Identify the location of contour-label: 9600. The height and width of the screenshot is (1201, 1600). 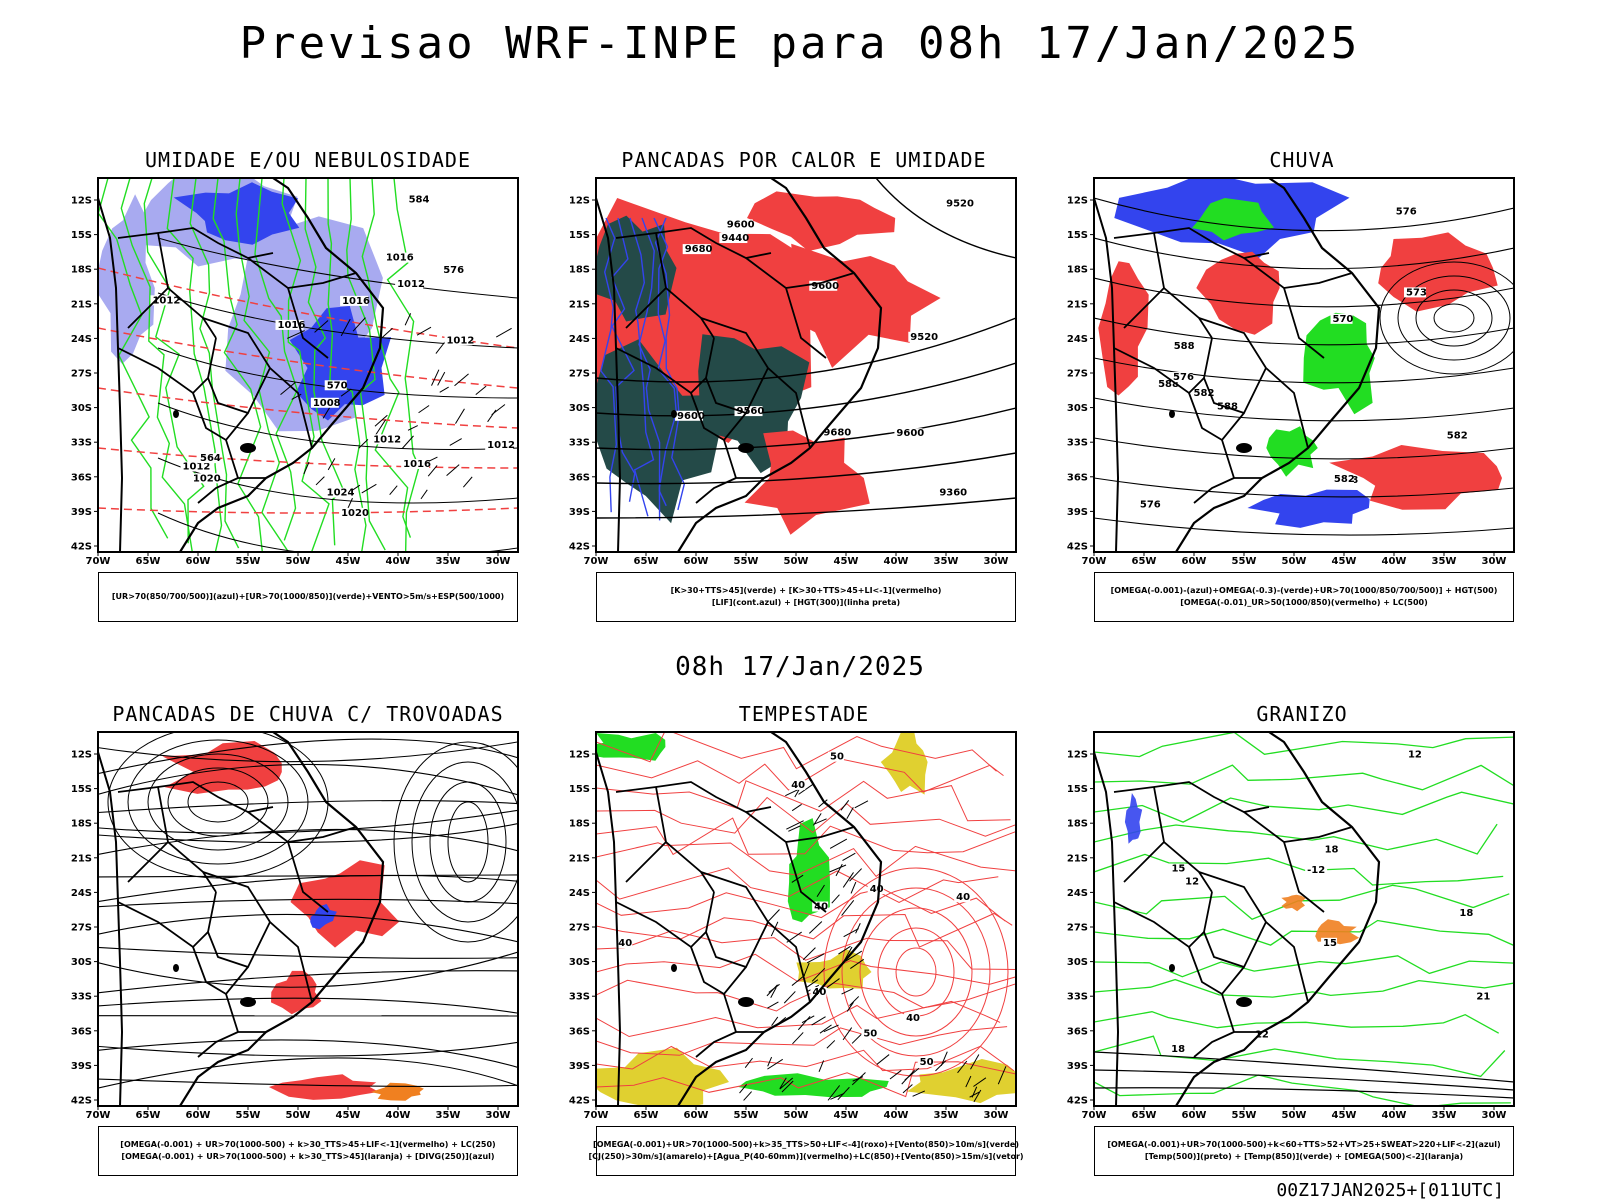
(910, 433).